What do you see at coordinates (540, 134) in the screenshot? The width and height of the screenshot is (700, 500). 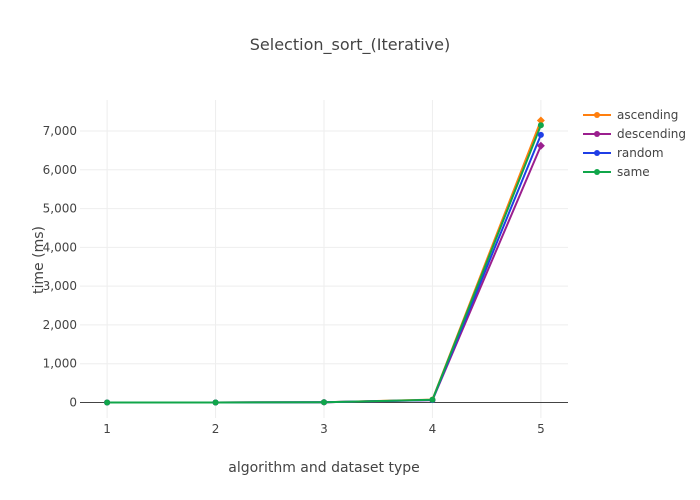 I see `data-point-random` at bounding box center [540, 134].